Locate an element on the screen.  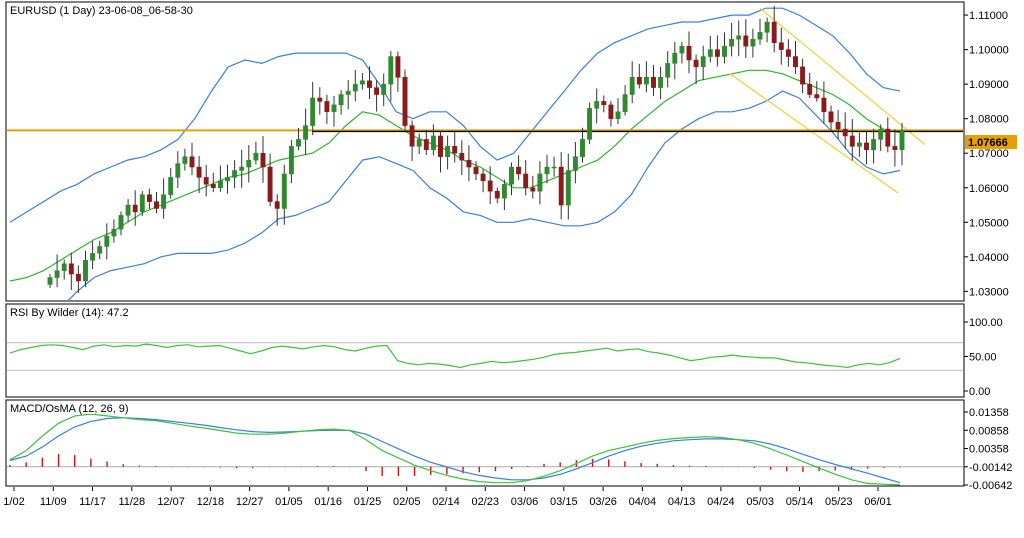
x-tick-label: 12/18 is located at coordinates (211, 502).